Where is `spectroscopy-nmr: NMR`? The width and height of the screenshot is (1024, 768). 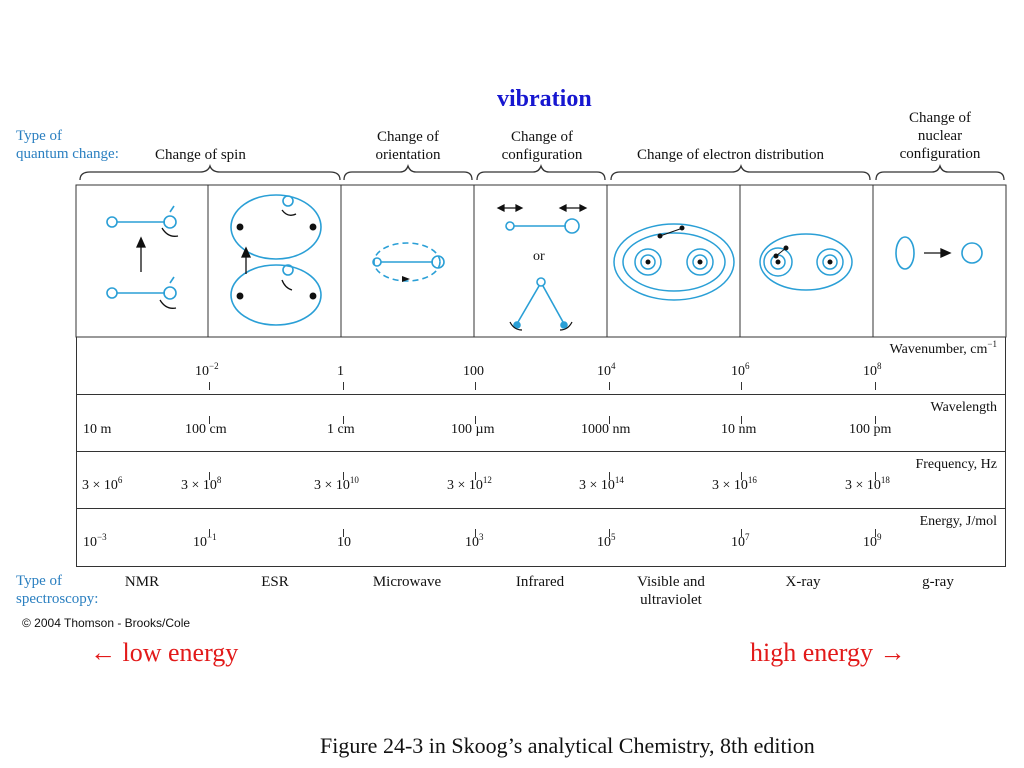
spectroscopy-nmr: NMR is located at coordinates (142, 582).